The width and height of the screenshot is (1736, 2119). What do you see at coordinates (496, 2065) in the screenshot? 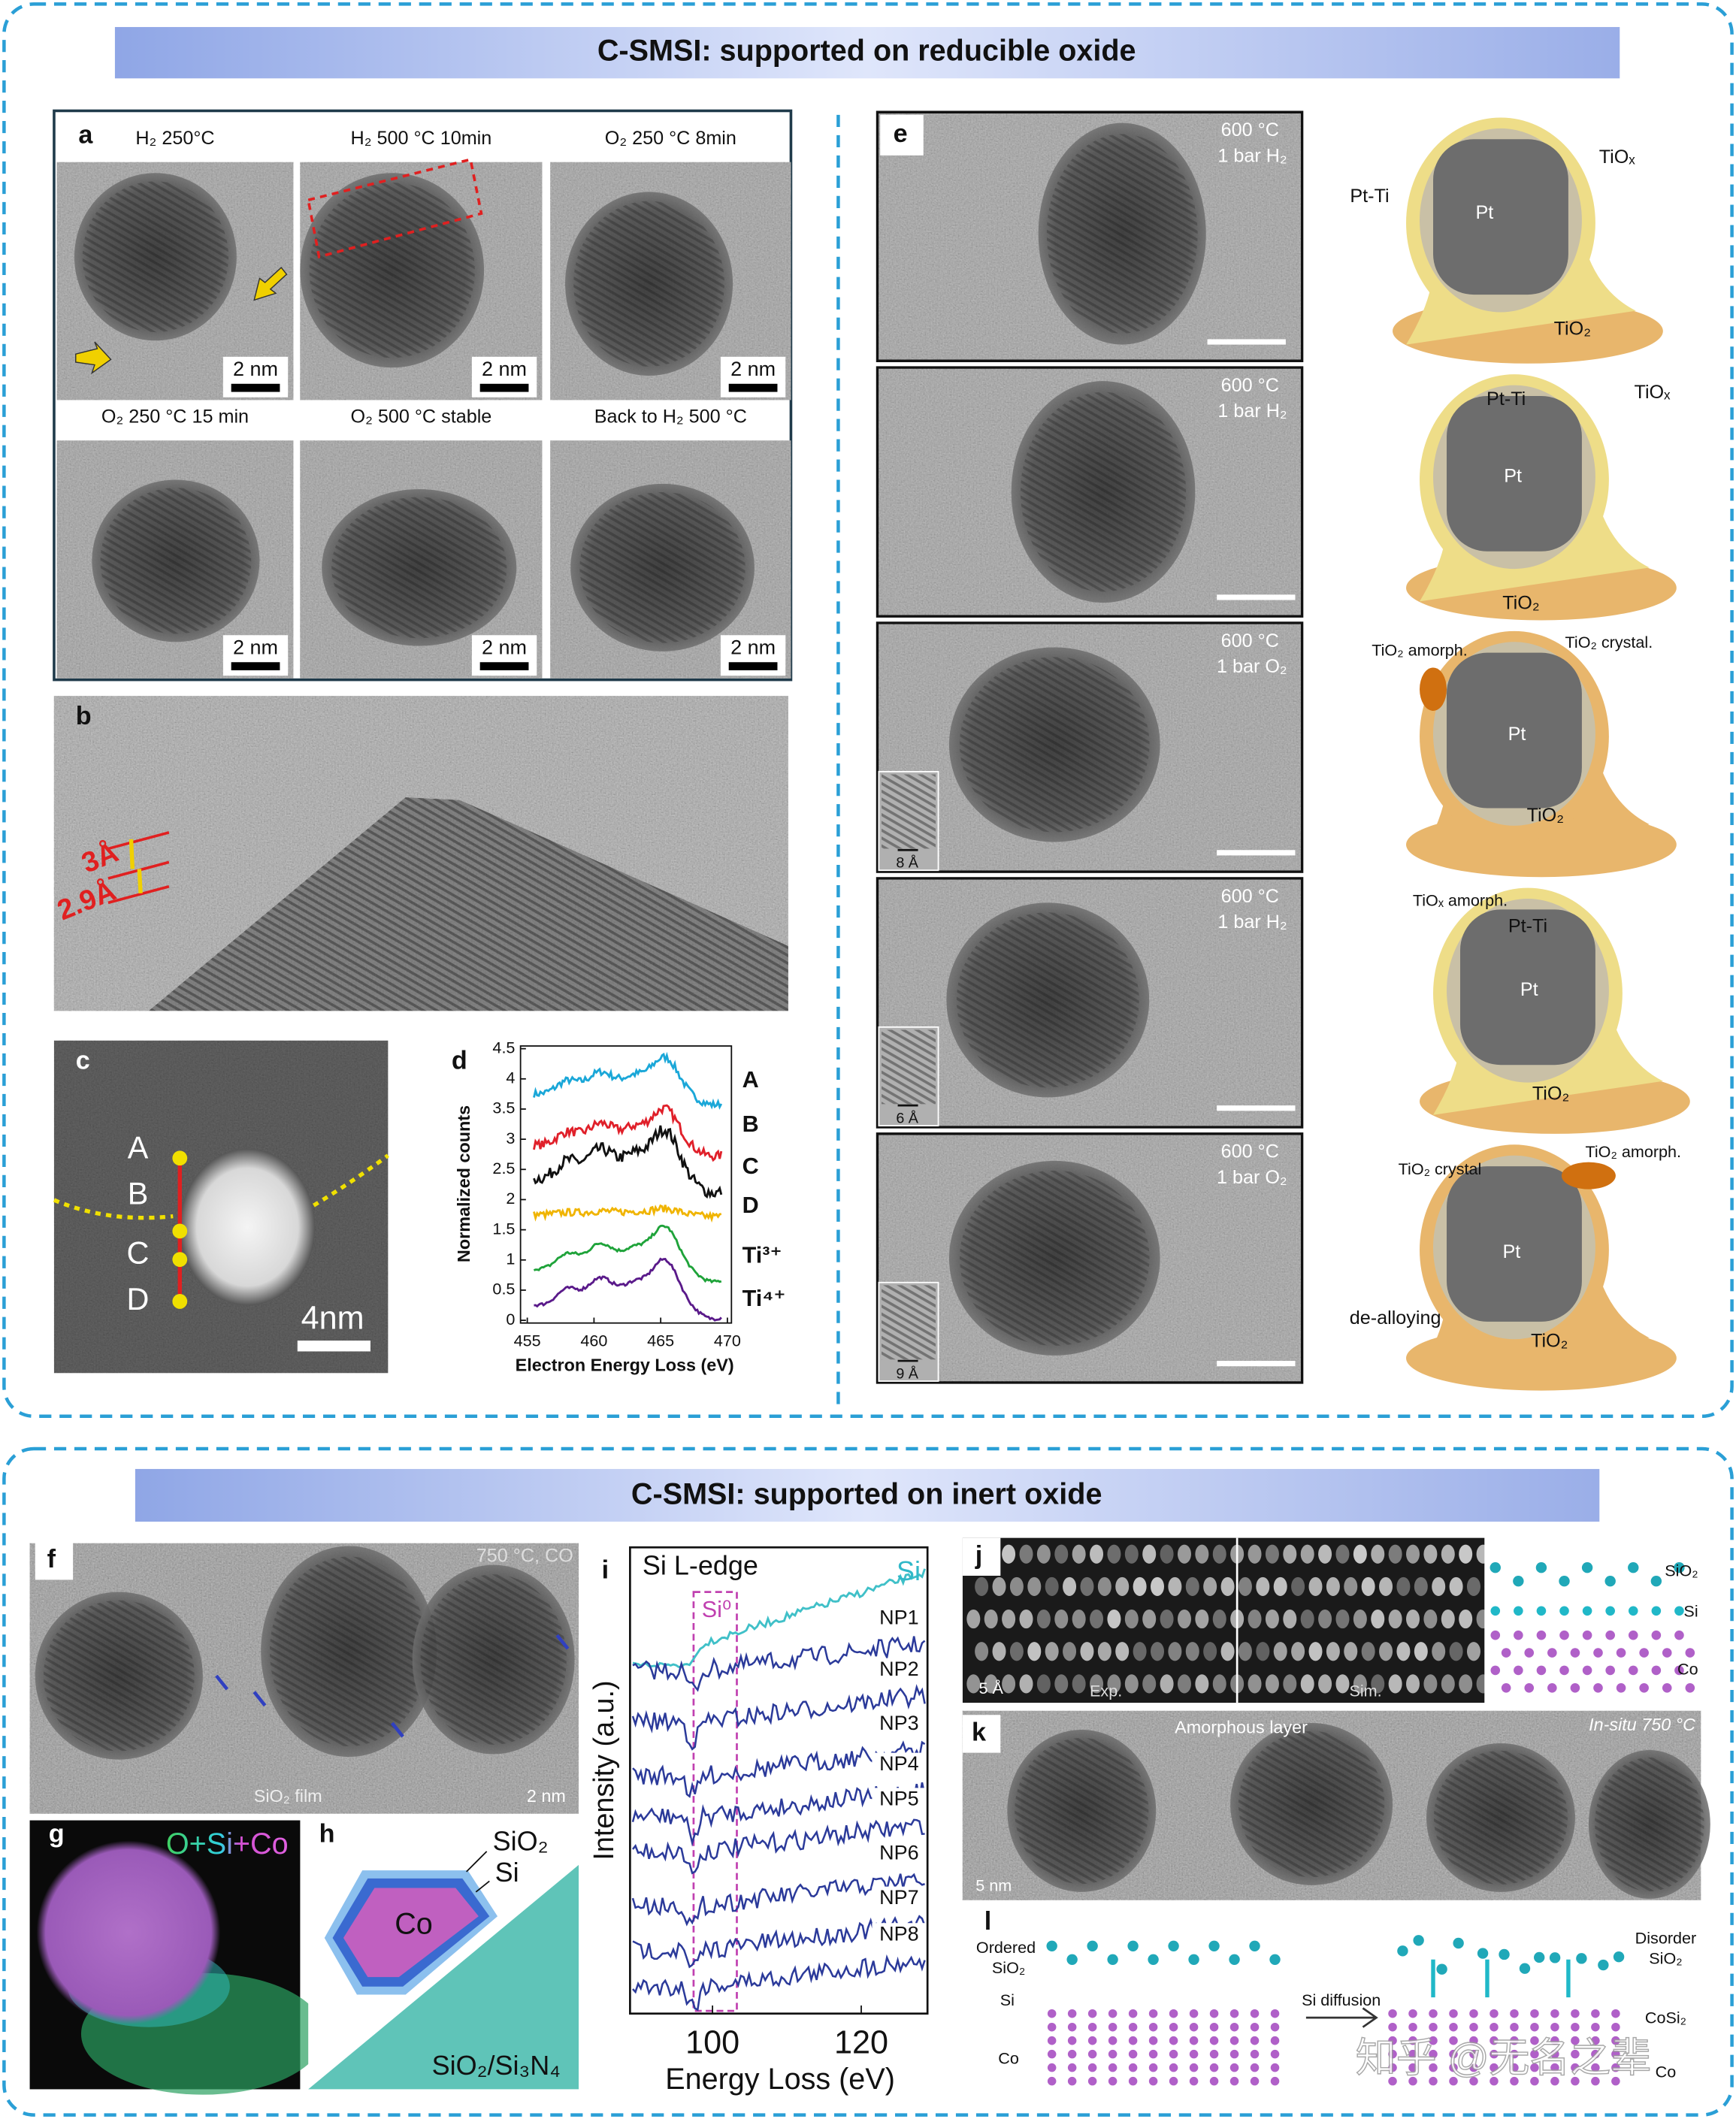
I see `support-label: SiO₂/Si₃N₄` at bounding box center [496, 2065].